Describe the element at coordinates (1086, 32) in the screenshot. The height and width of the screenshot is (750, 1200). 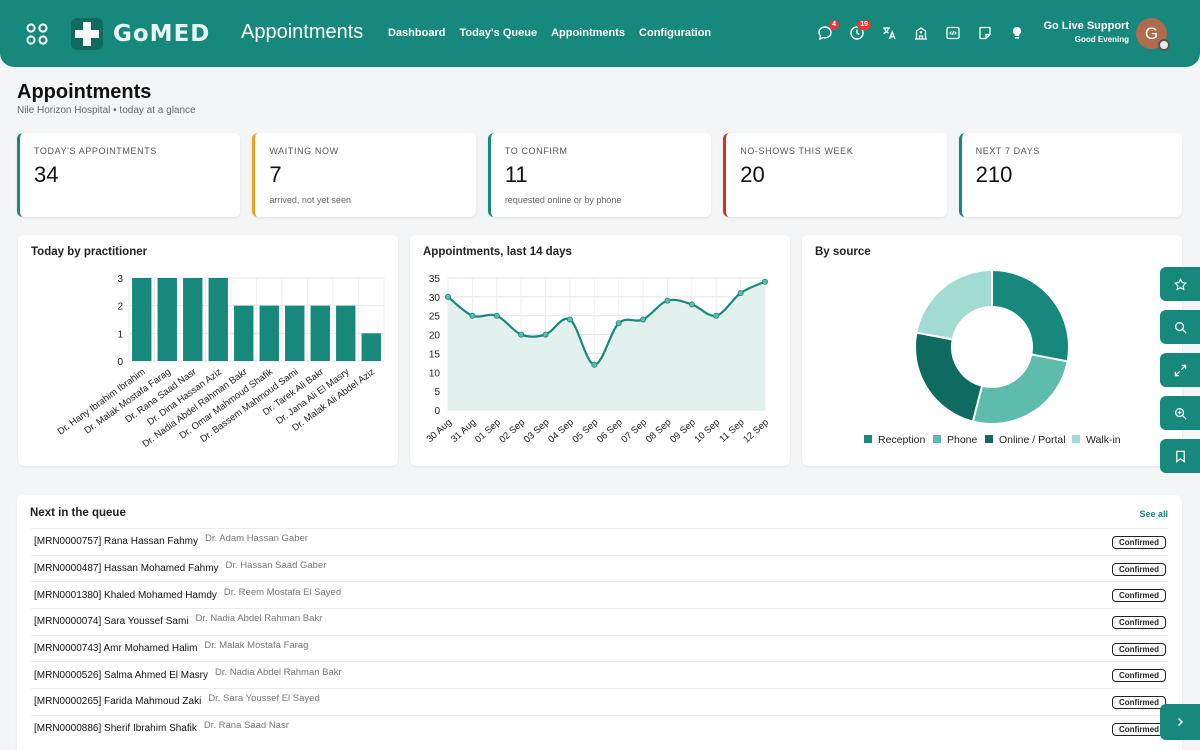
I see `user-info: Go Live Support Good Evening` at that location.